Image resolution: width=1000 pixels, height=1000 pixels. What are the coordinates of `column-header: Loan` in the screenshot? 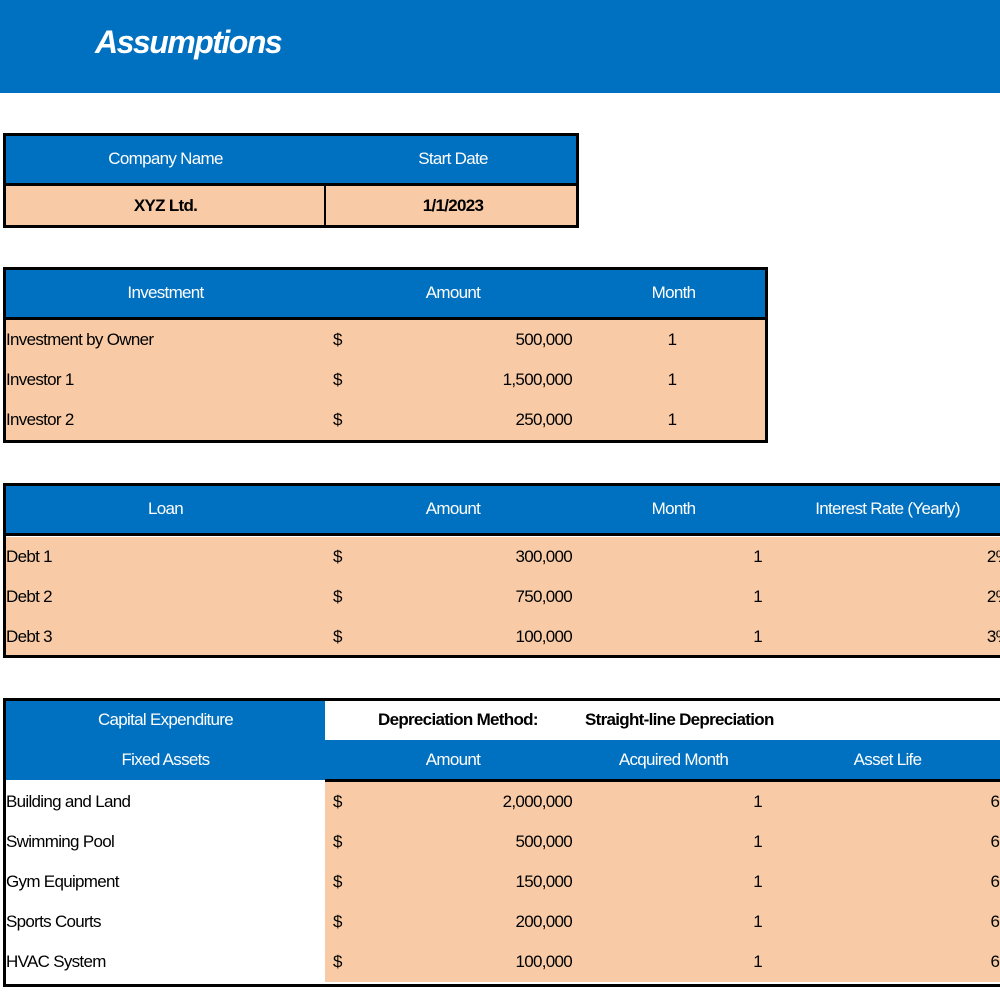 It's located at (164, 509).